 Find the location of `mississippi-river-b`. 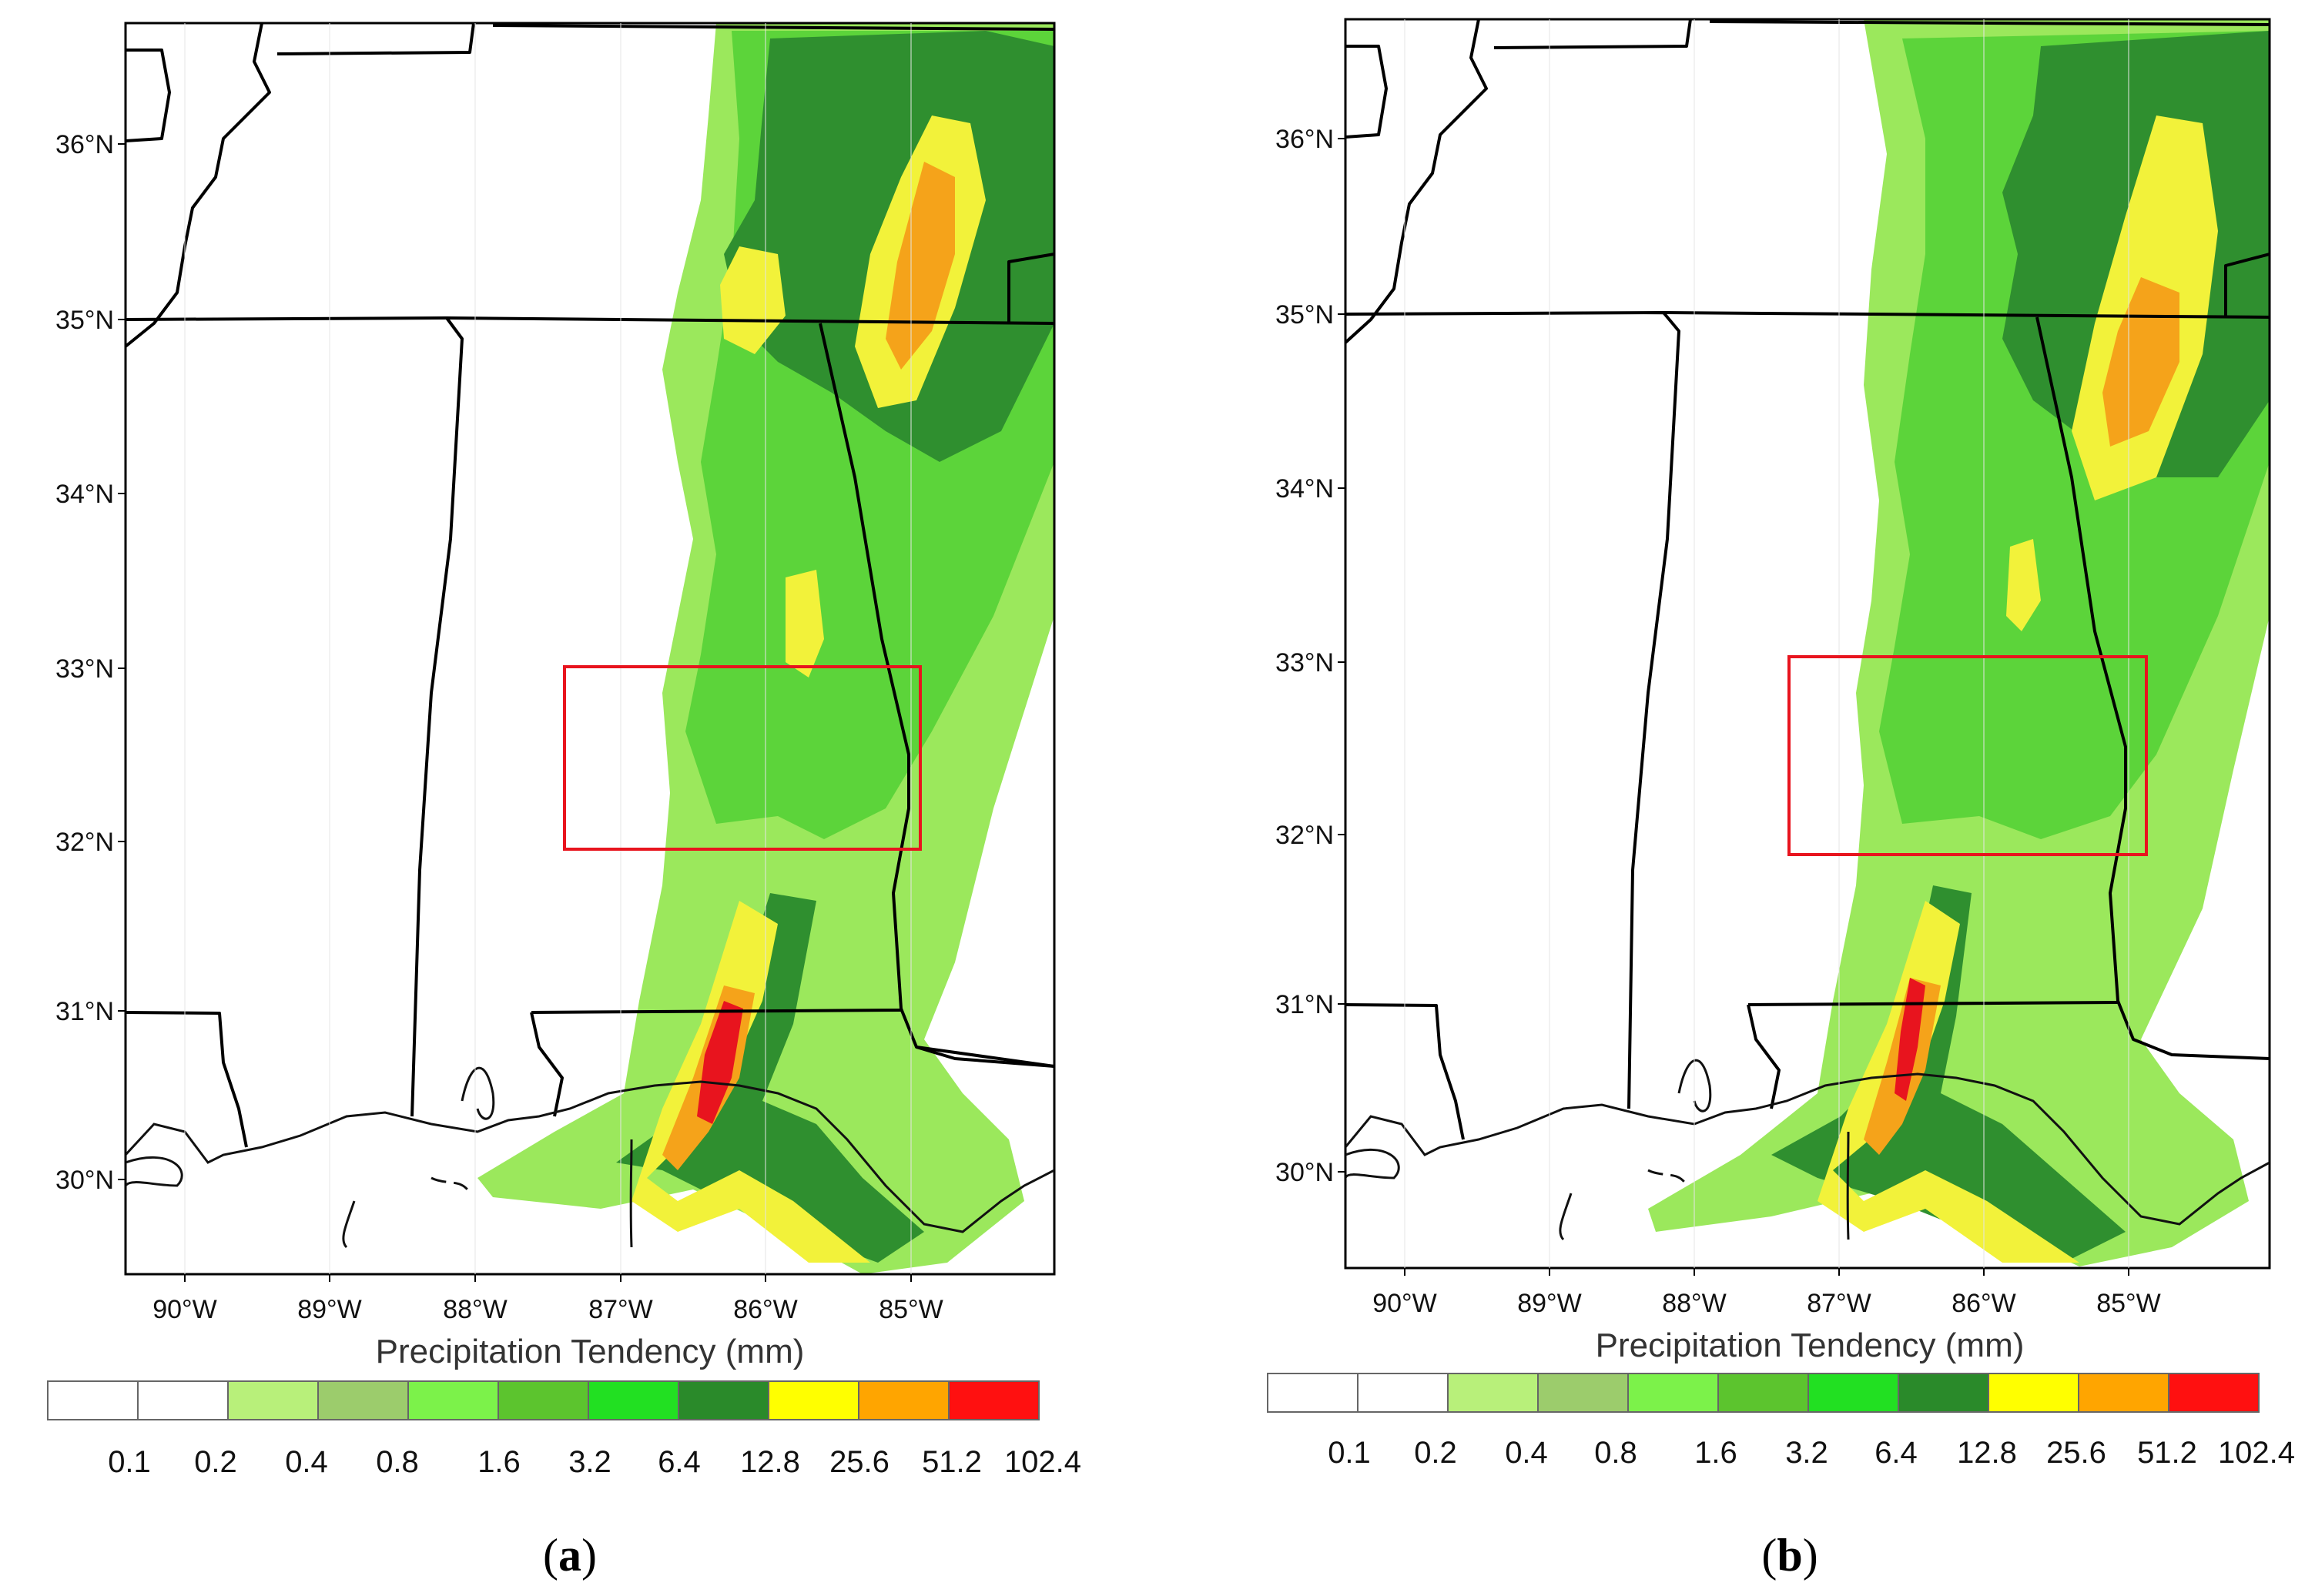

mississippi-river-b is located at coordinates (1416, 182).